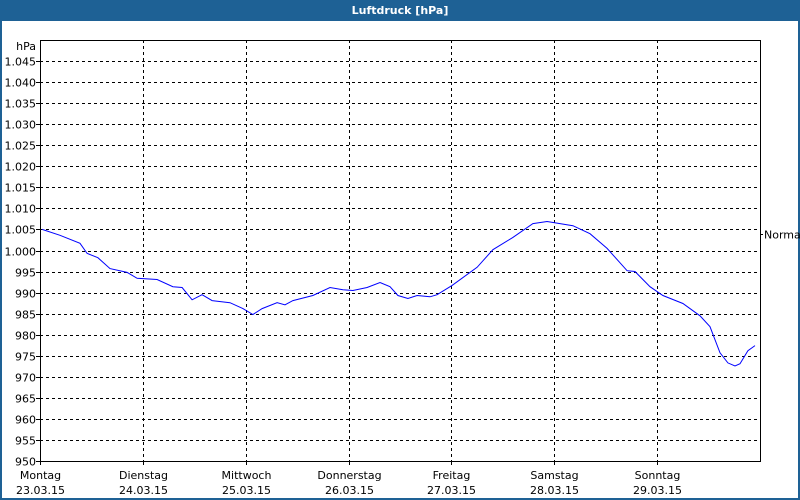 The image size is (800, 500). What do you see at coordinates (143, 475) in the screenshot?
I see `x-tick-day-label: Dienstag` at bounding box center [143, 475].